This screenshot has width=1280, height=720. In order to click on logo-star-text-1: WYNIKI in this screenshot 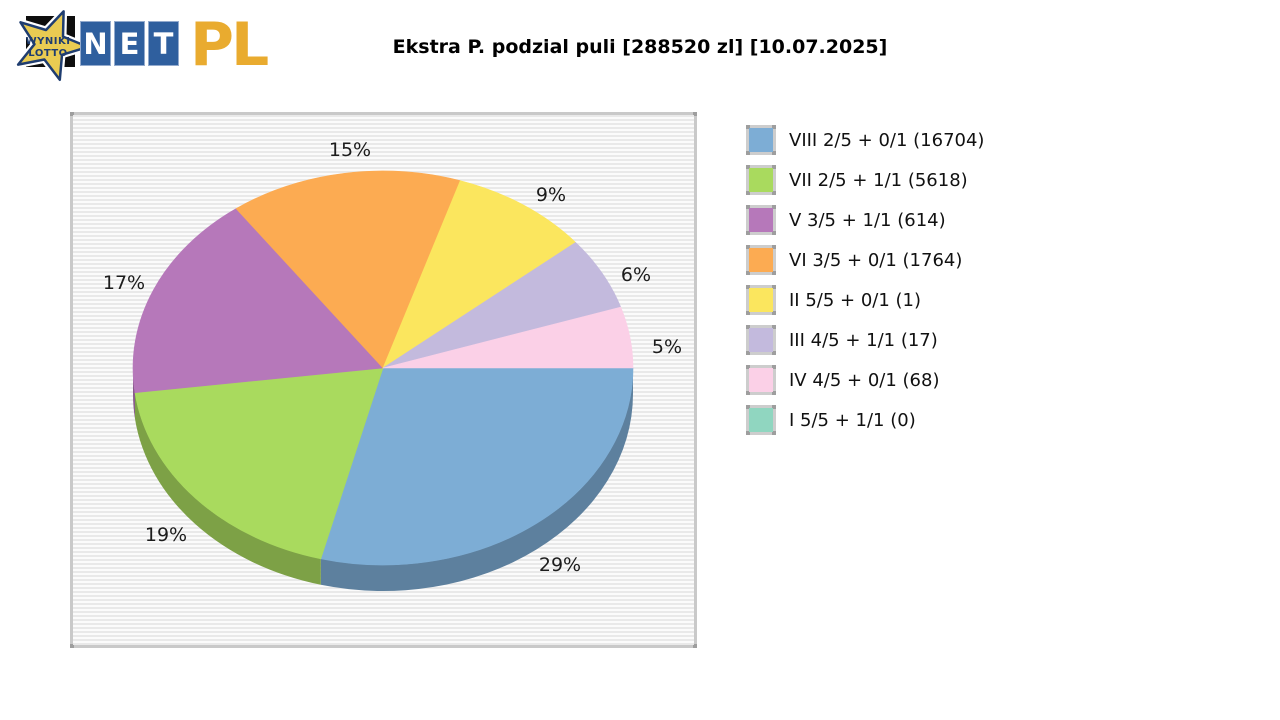, I will do `click(48, 41)`.